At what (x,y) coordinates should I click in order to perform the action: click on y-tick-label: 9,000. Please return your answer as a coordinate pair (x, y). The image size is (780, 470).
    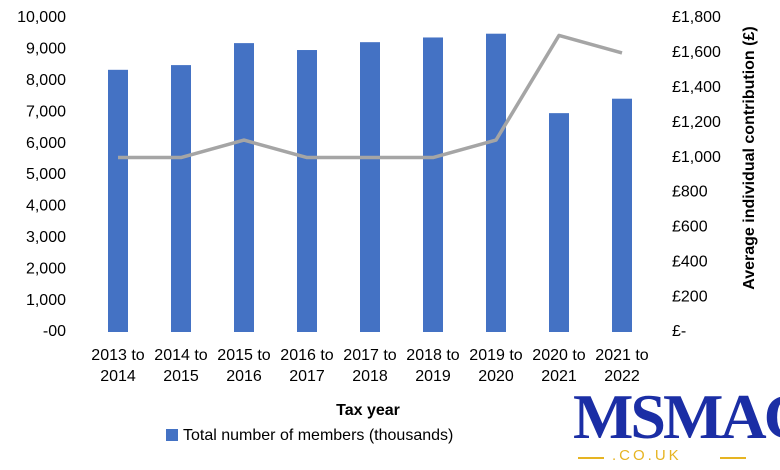
    Looking at the image, I should click on (46, 49).